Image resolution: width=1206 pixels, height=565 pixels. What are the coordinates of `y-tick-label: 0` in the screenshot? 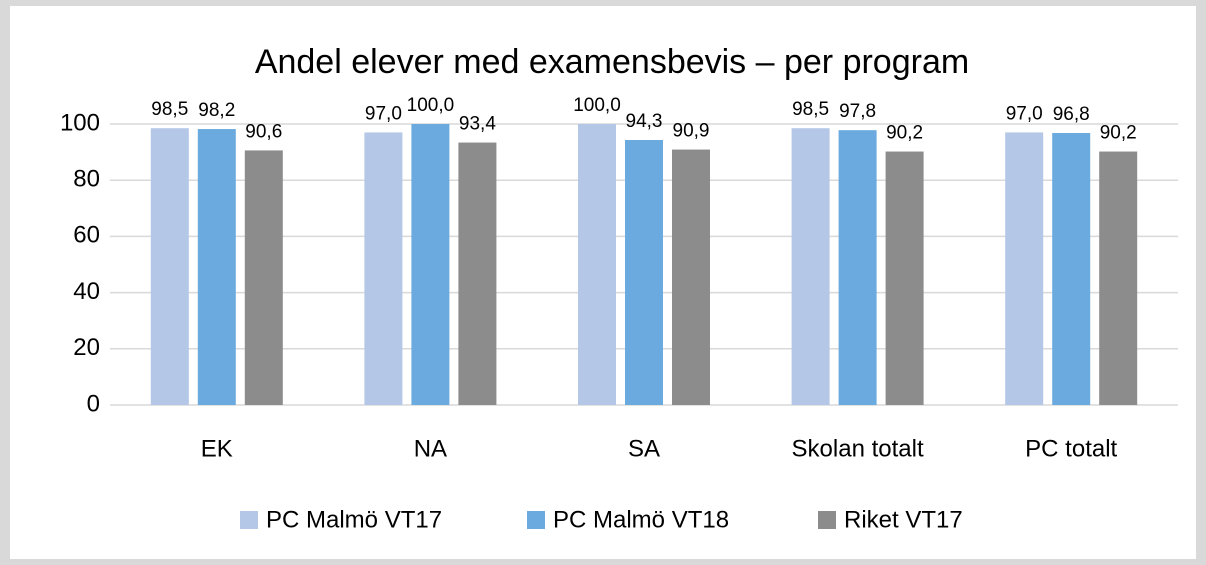 It's located at (93, 403).